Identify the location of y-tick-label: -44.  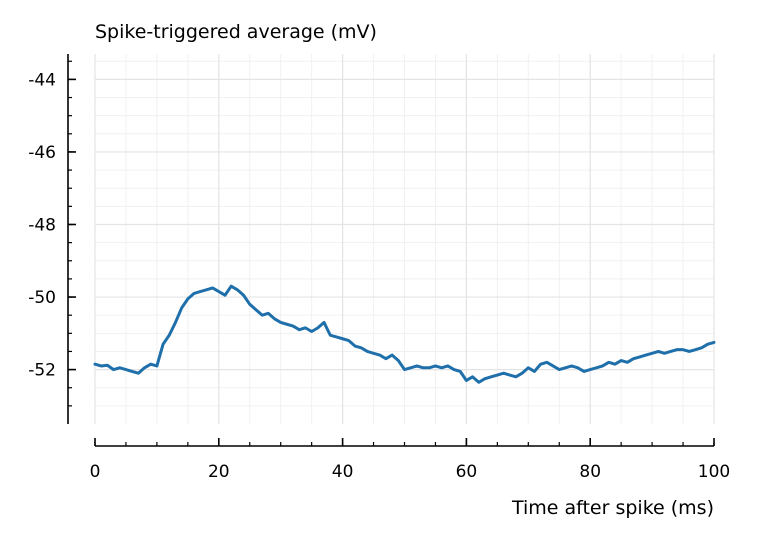
(42, 80).